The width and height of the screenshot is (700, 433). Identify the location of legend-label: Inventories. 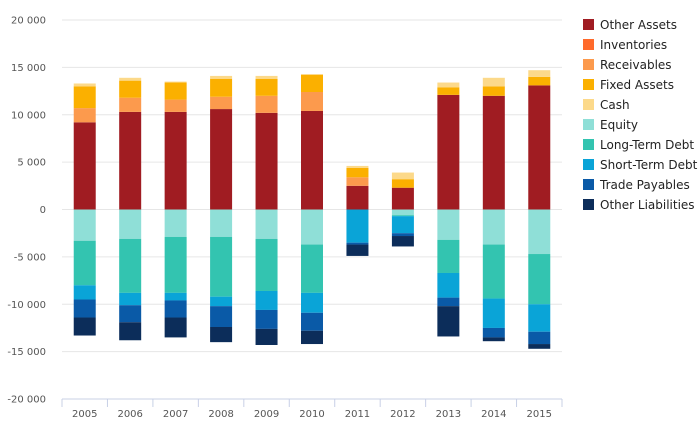
(633, 45).